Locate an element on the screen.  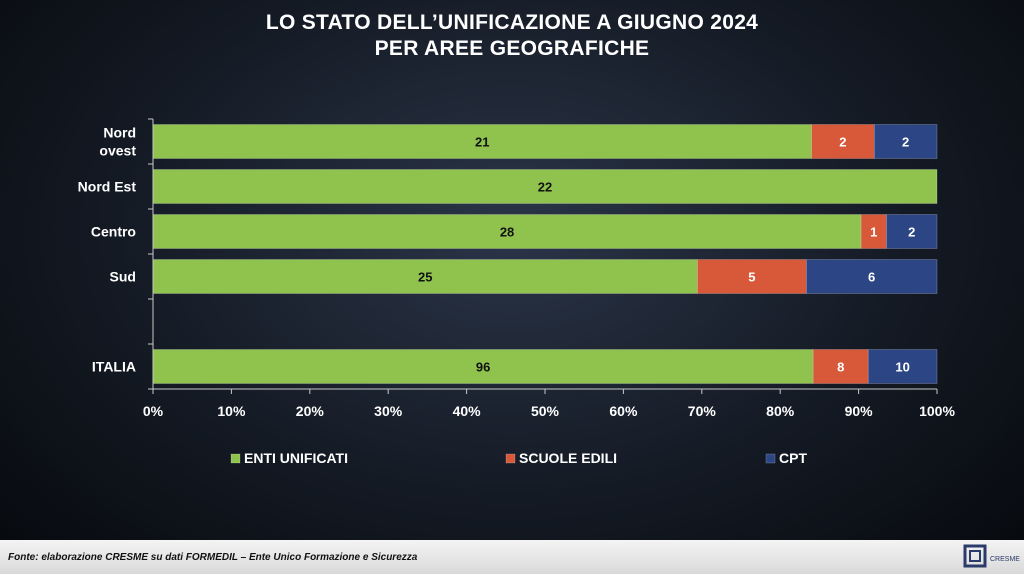
data-label: 10 is located at coordinates (902, 367).